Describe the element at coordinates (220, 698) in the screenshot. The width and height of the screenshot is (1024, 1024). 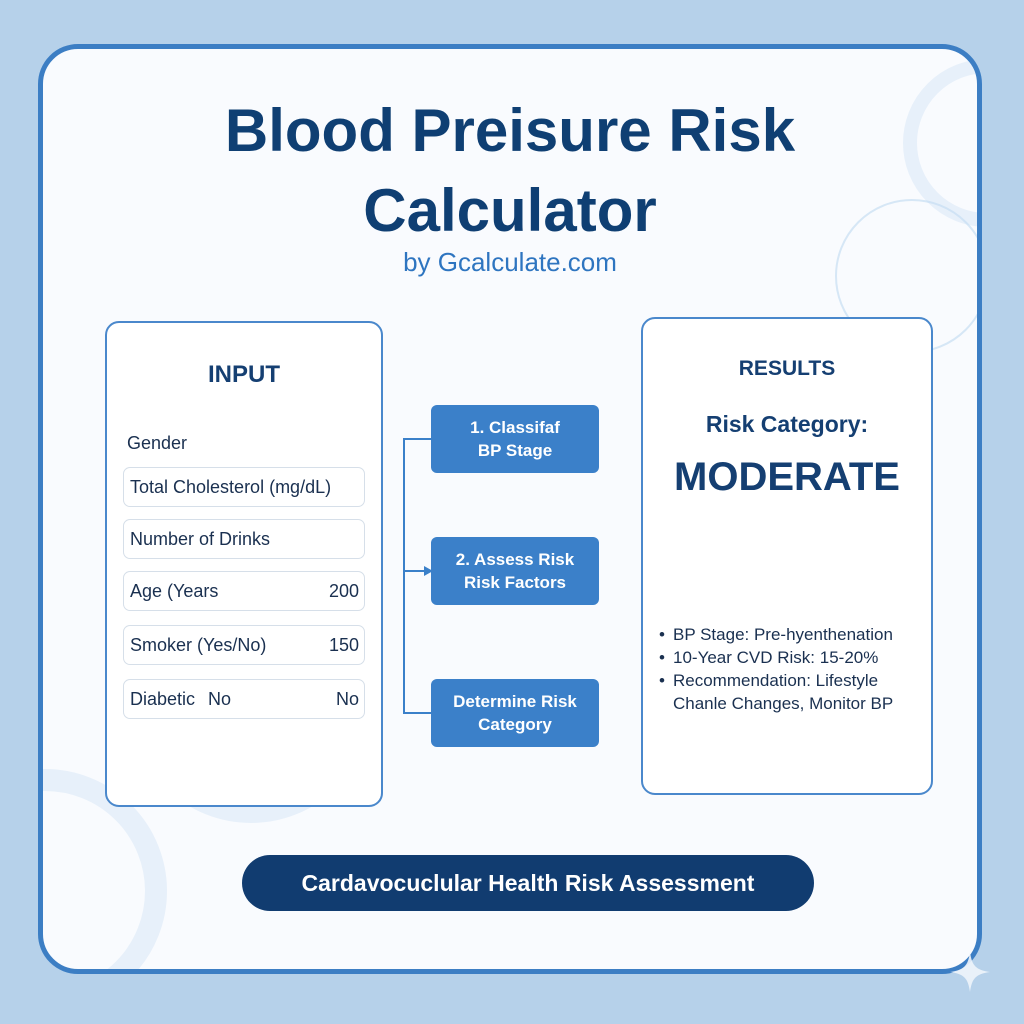
I see `field-inline-value: No` at that location.